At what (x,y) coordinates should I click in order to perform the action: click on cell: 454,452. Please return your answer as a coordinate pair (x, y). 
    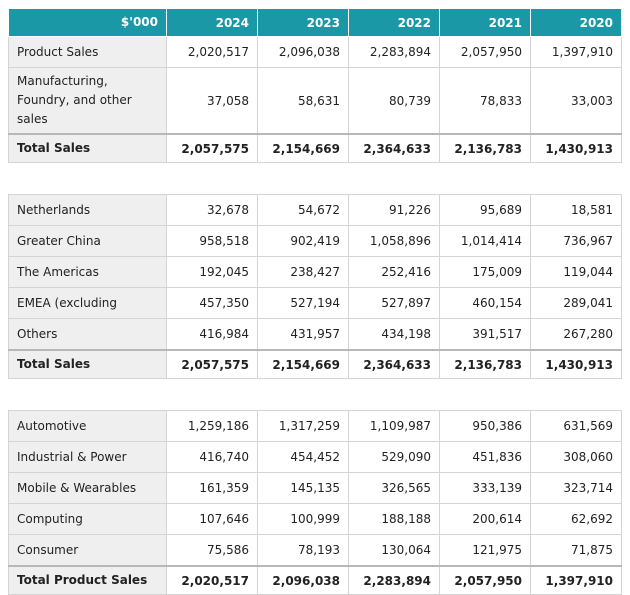
    Looking at the image, I should click on (303, 457).